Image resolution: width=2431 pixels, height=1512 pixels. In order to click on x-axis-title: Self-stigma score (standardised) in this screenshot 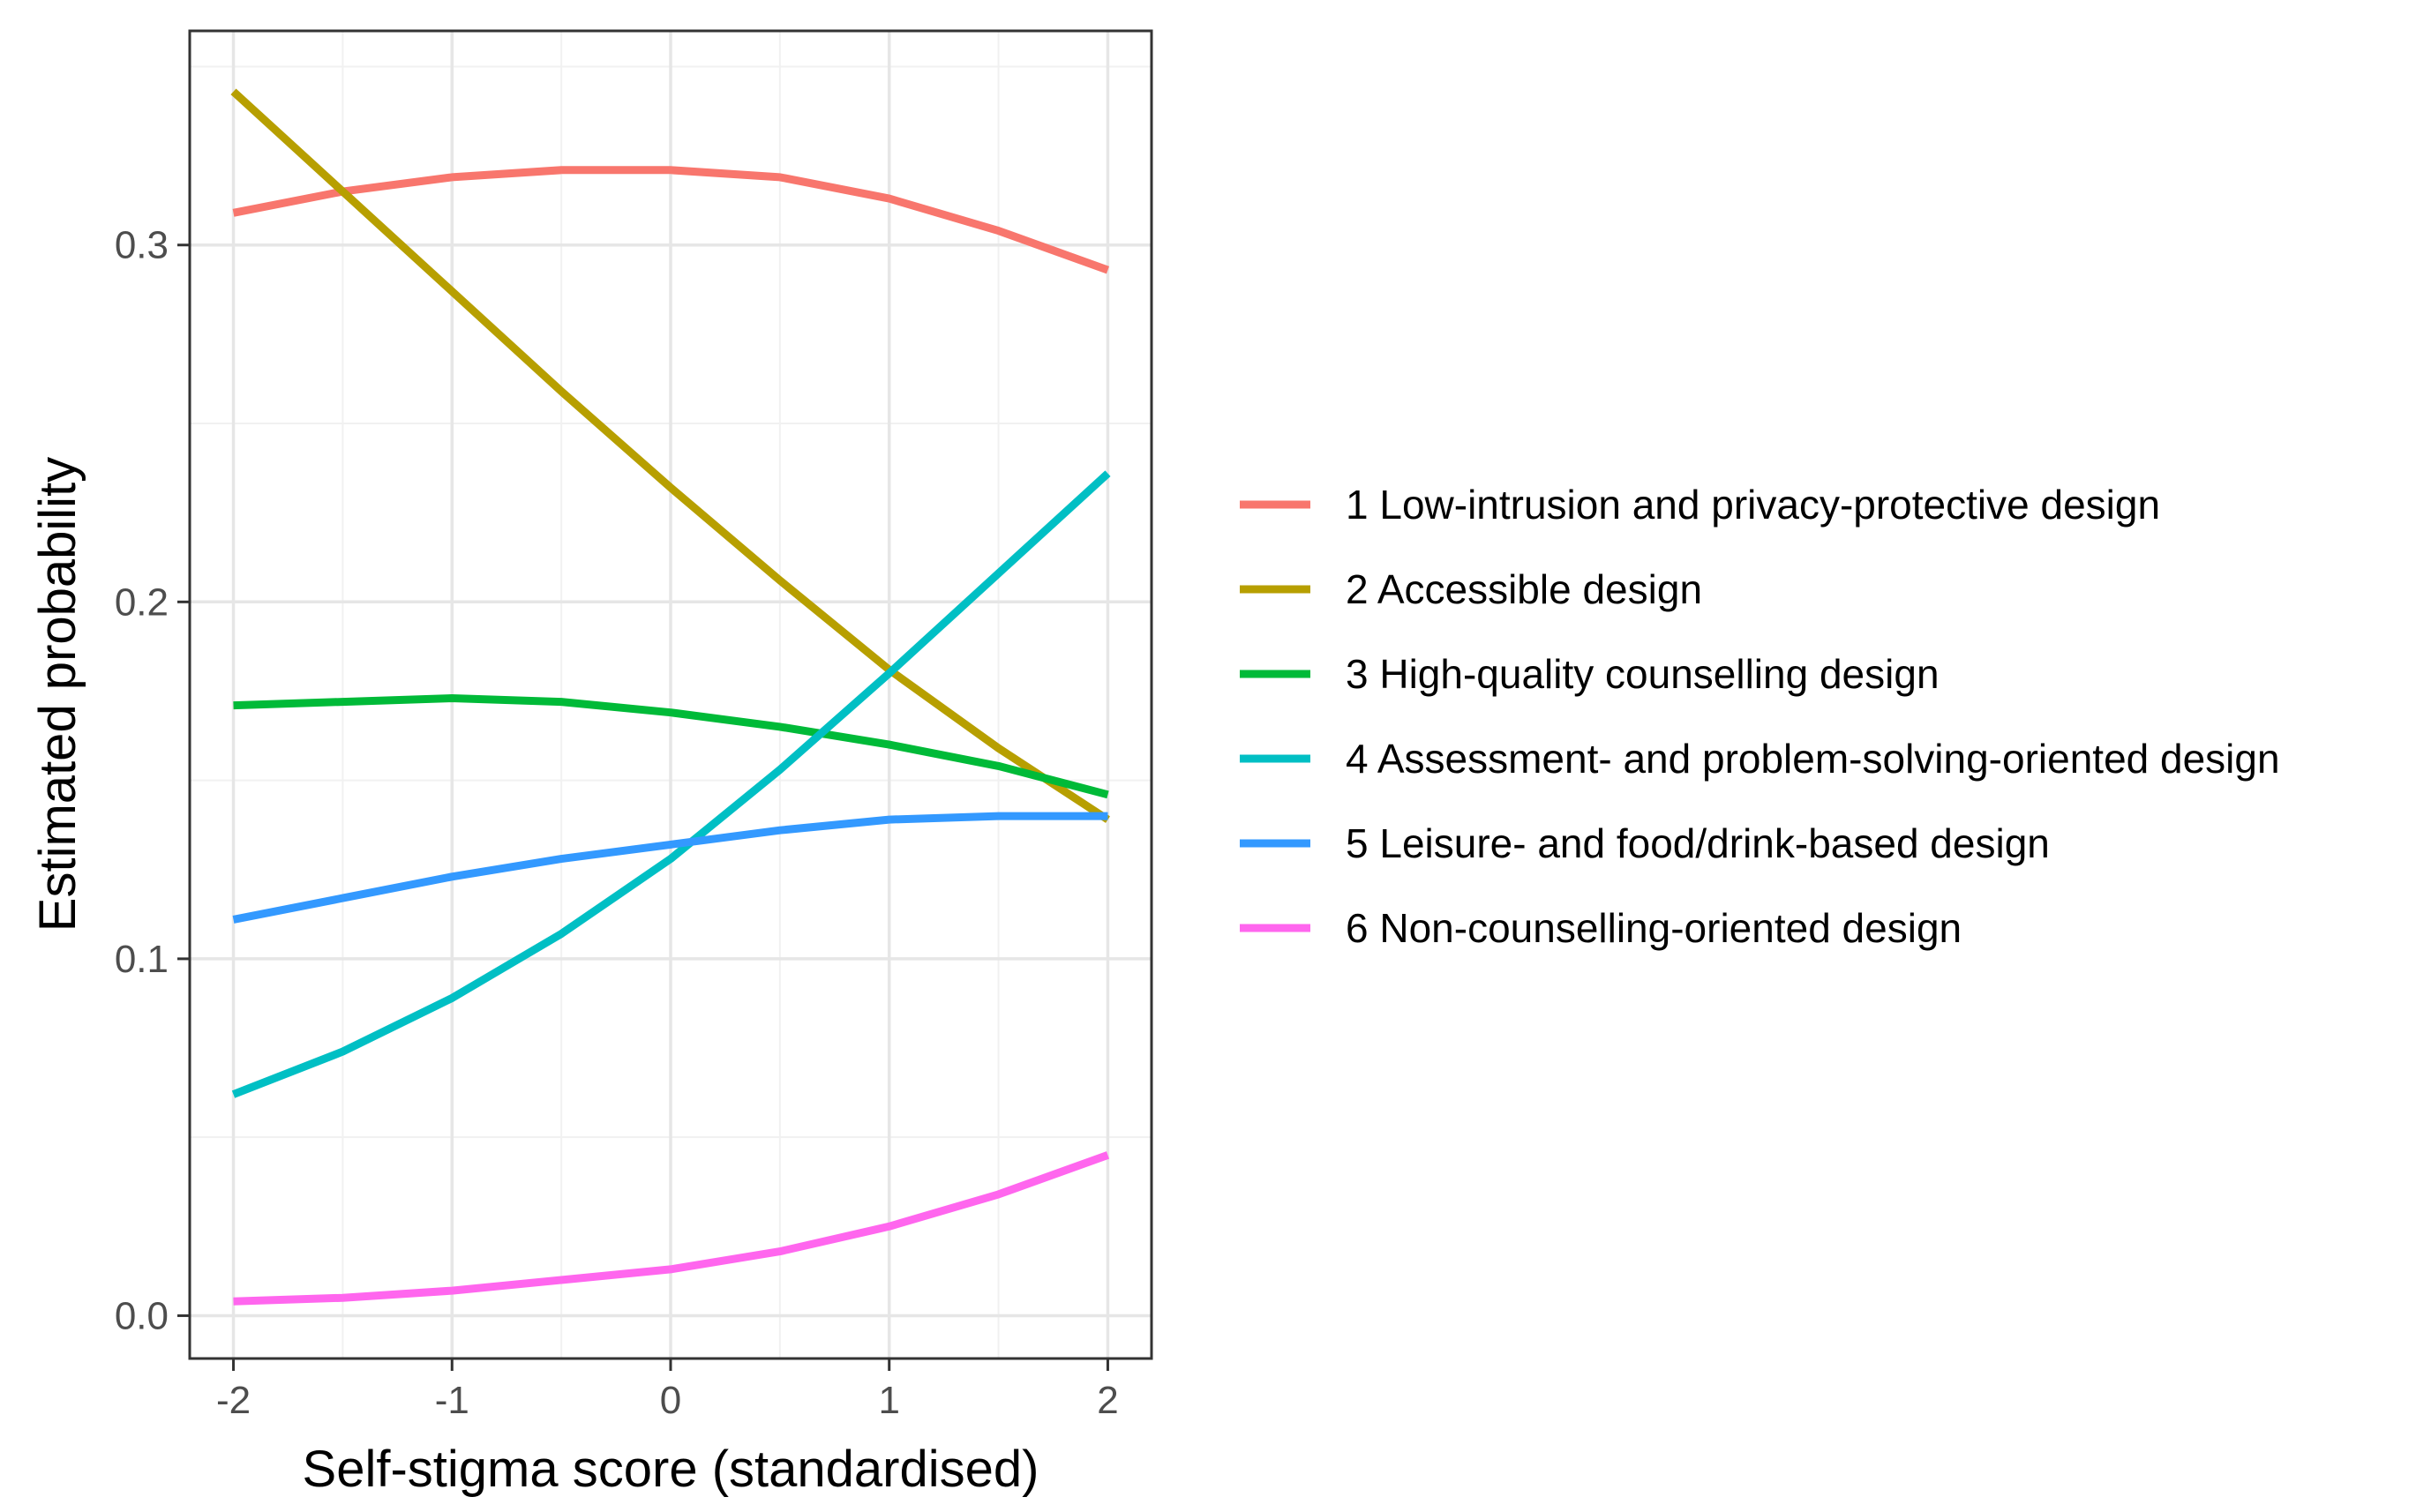, I will do `click(671, 1469)`.